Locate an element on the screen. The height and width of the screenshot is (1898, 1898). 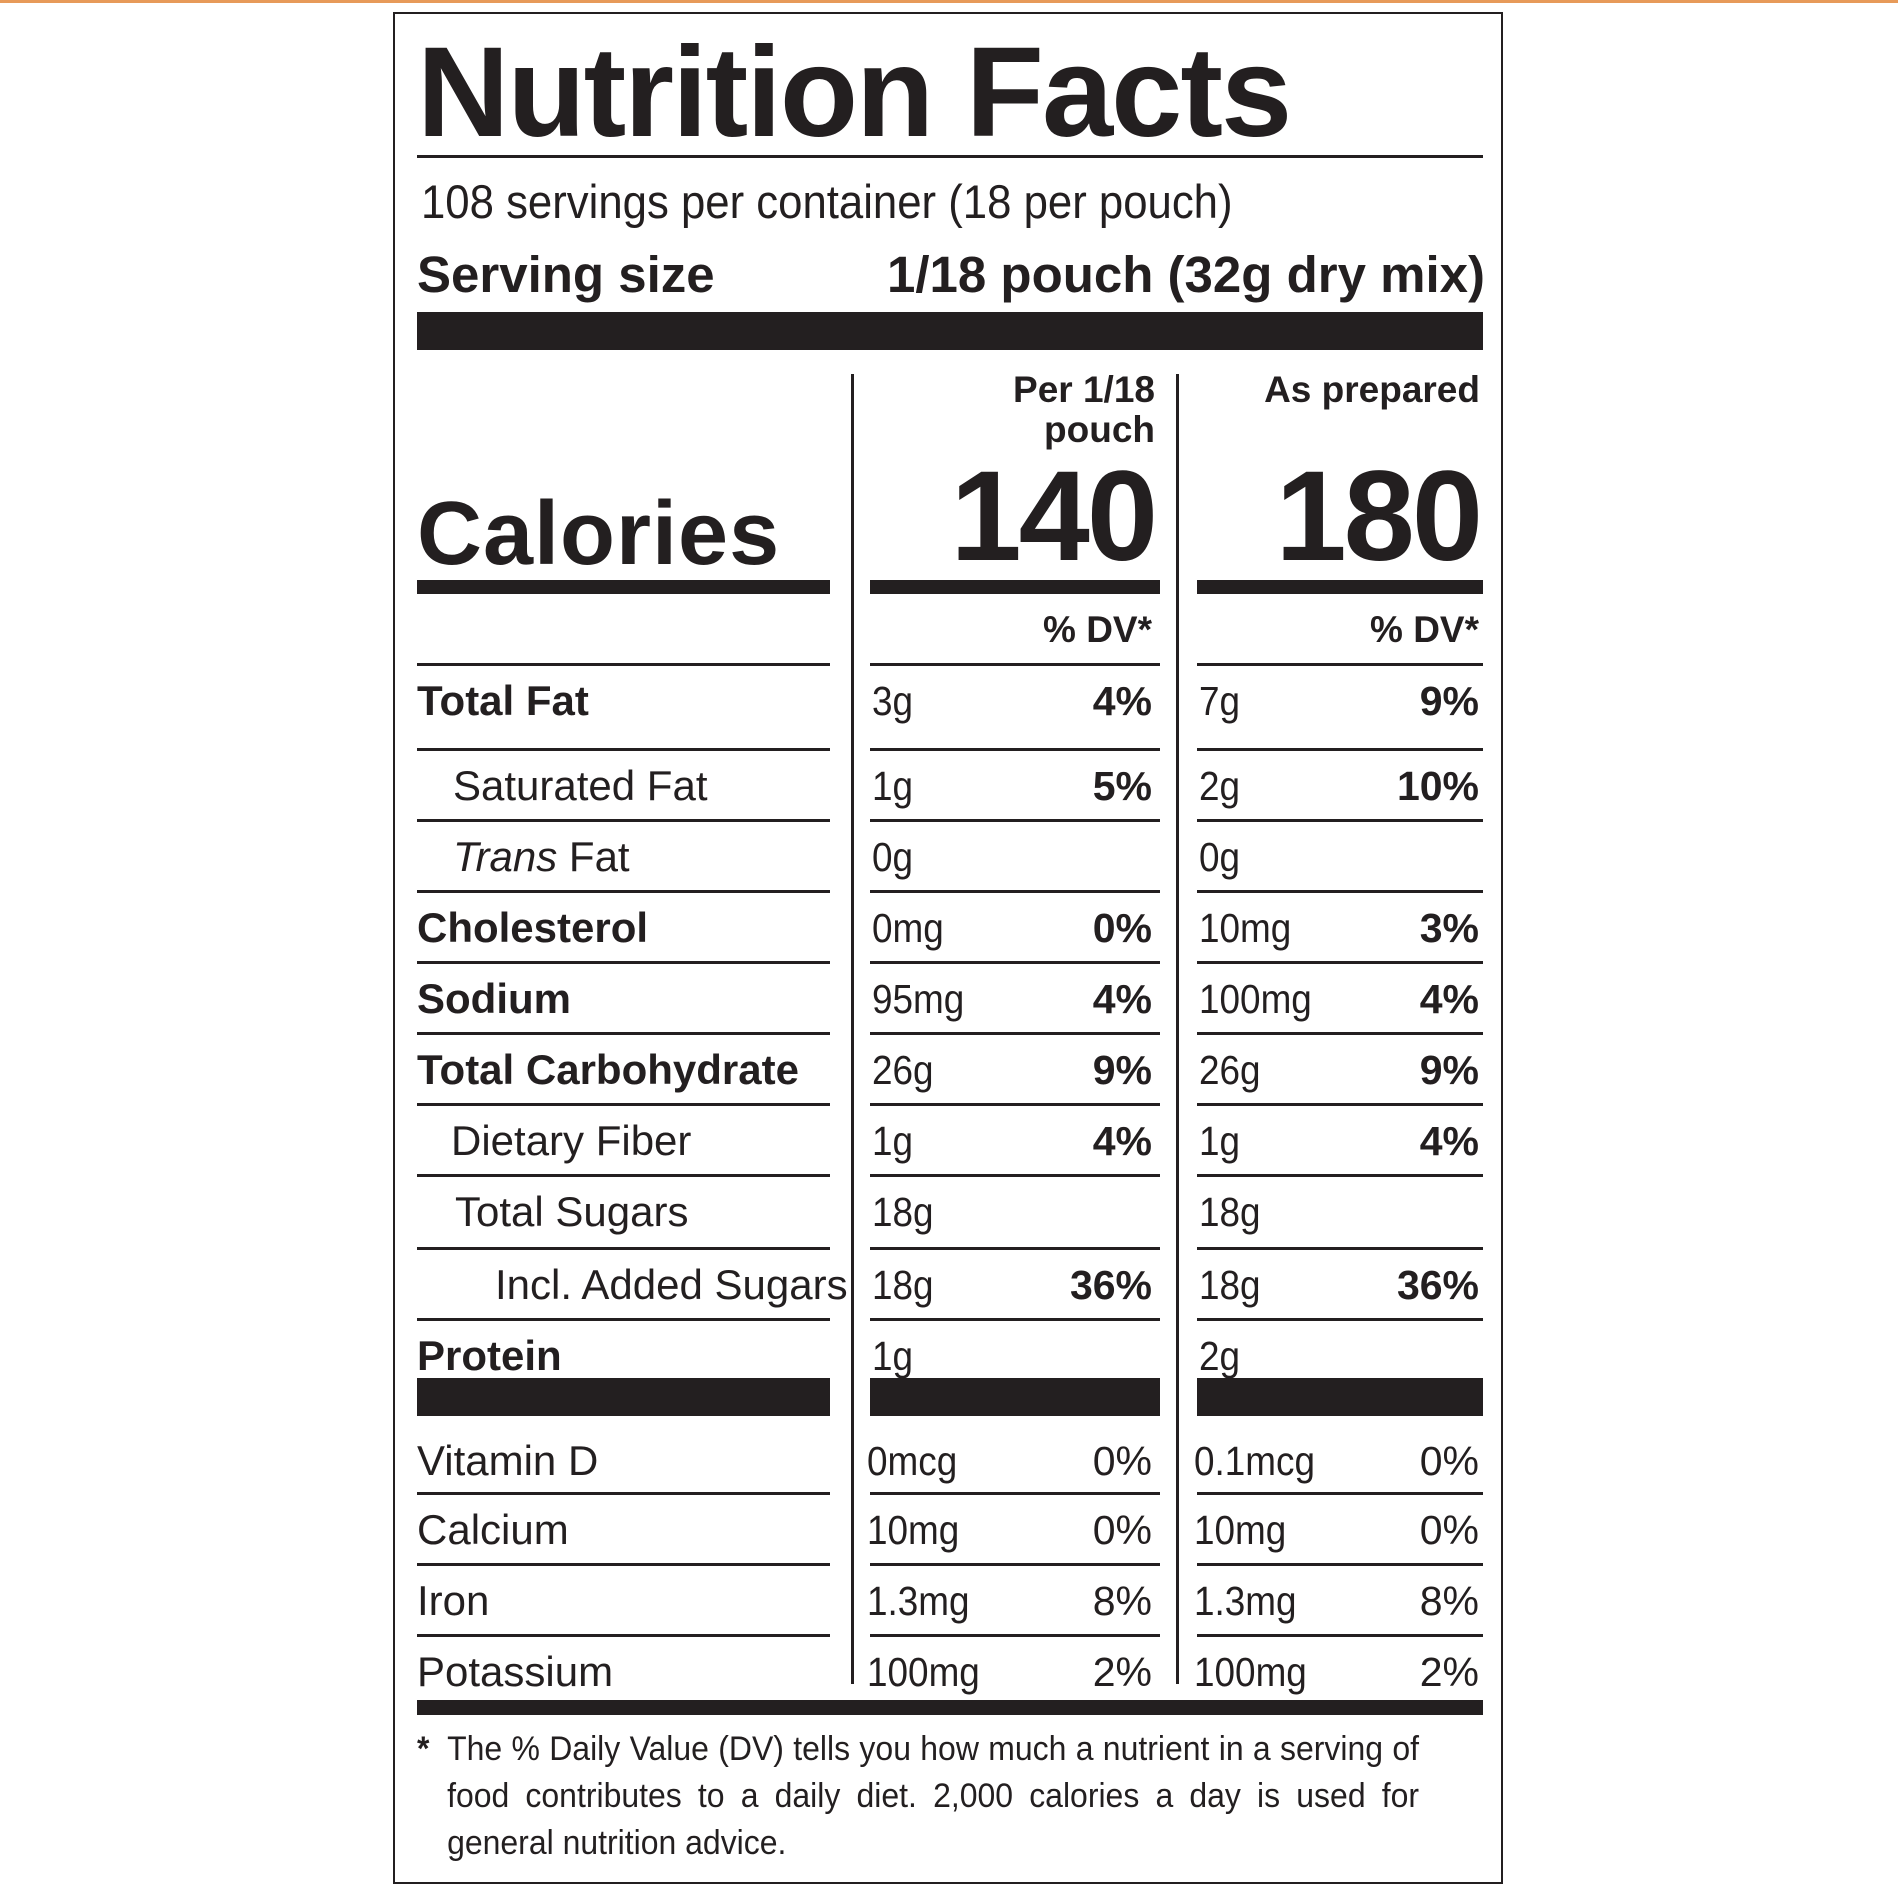
nutrient-name: Dietary Fiber is located at coordinates (571, 1140).